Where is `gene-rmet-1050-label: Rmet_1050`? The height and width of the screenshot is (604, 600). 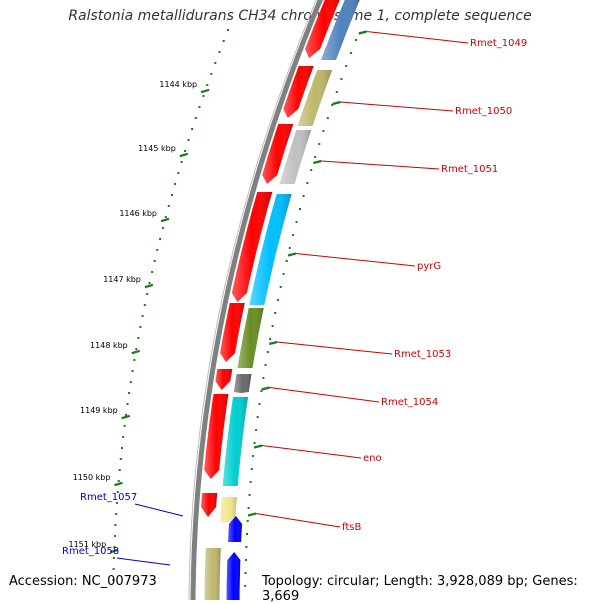 gene-rmet-1050-label: Rmet_1050 is located at coordinates (483, 111).